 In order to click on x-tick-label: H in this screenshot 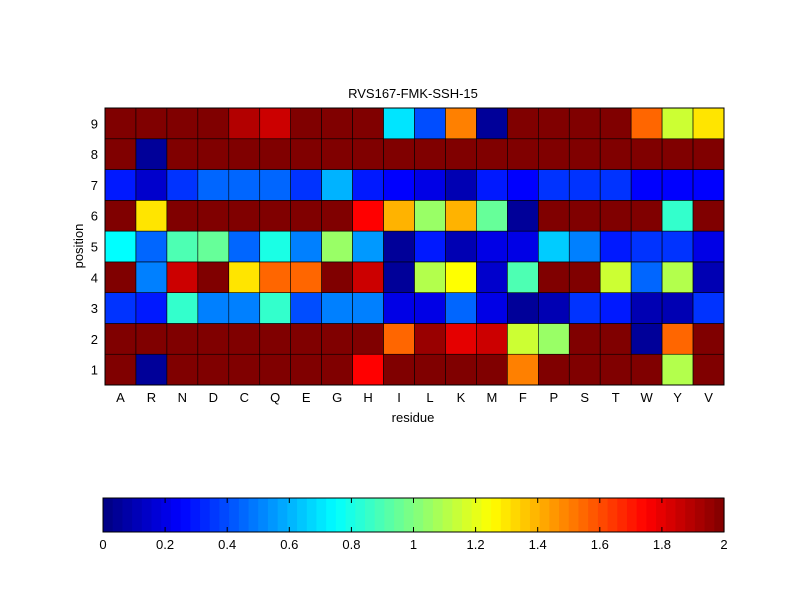, I will do `click(367, 397)`.